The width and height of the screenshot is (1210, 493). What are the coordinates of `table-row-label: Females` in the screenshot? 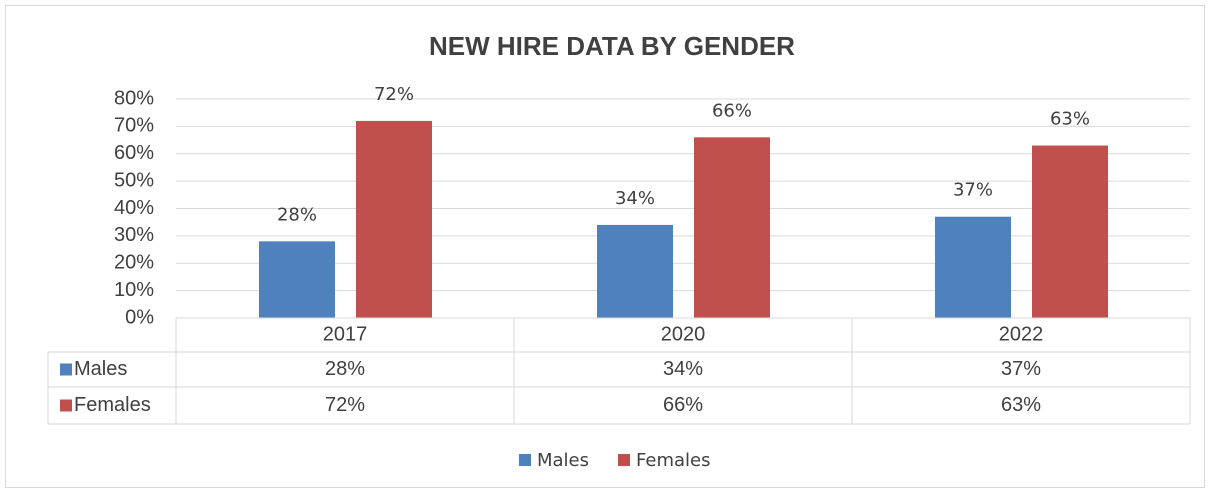 It's located at (112, 405).